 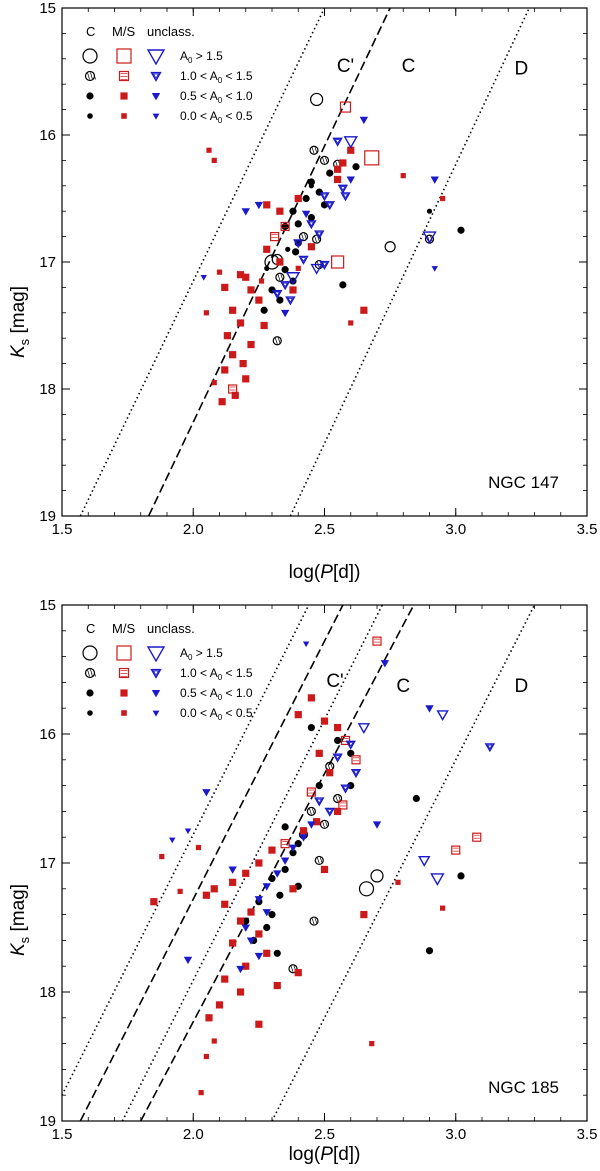 I want to click on legend-label-prefix: 0.0 <, so click(x=195, y=713).